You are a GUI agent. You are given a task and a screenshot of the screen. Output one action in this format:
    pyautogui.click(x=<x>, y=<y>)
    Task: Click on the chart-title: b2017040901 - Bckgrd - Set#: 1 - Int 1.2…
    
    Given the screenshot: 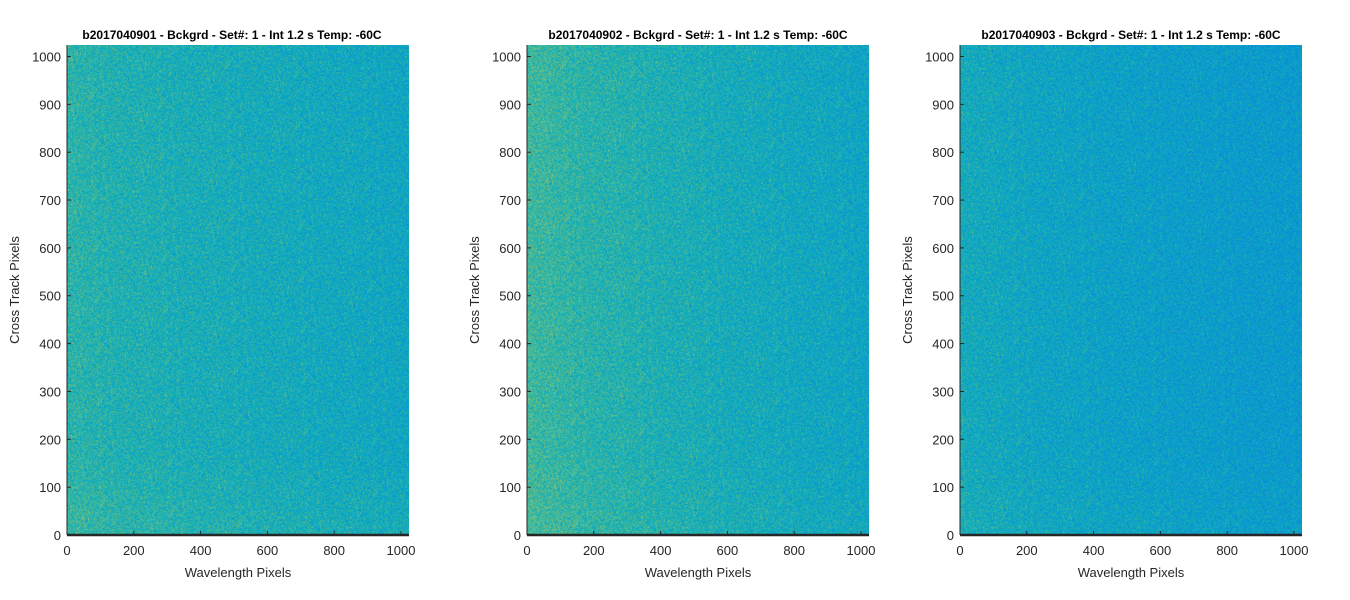 What is the action you would take?
    pyautogui.click(x=232, y=35)
    